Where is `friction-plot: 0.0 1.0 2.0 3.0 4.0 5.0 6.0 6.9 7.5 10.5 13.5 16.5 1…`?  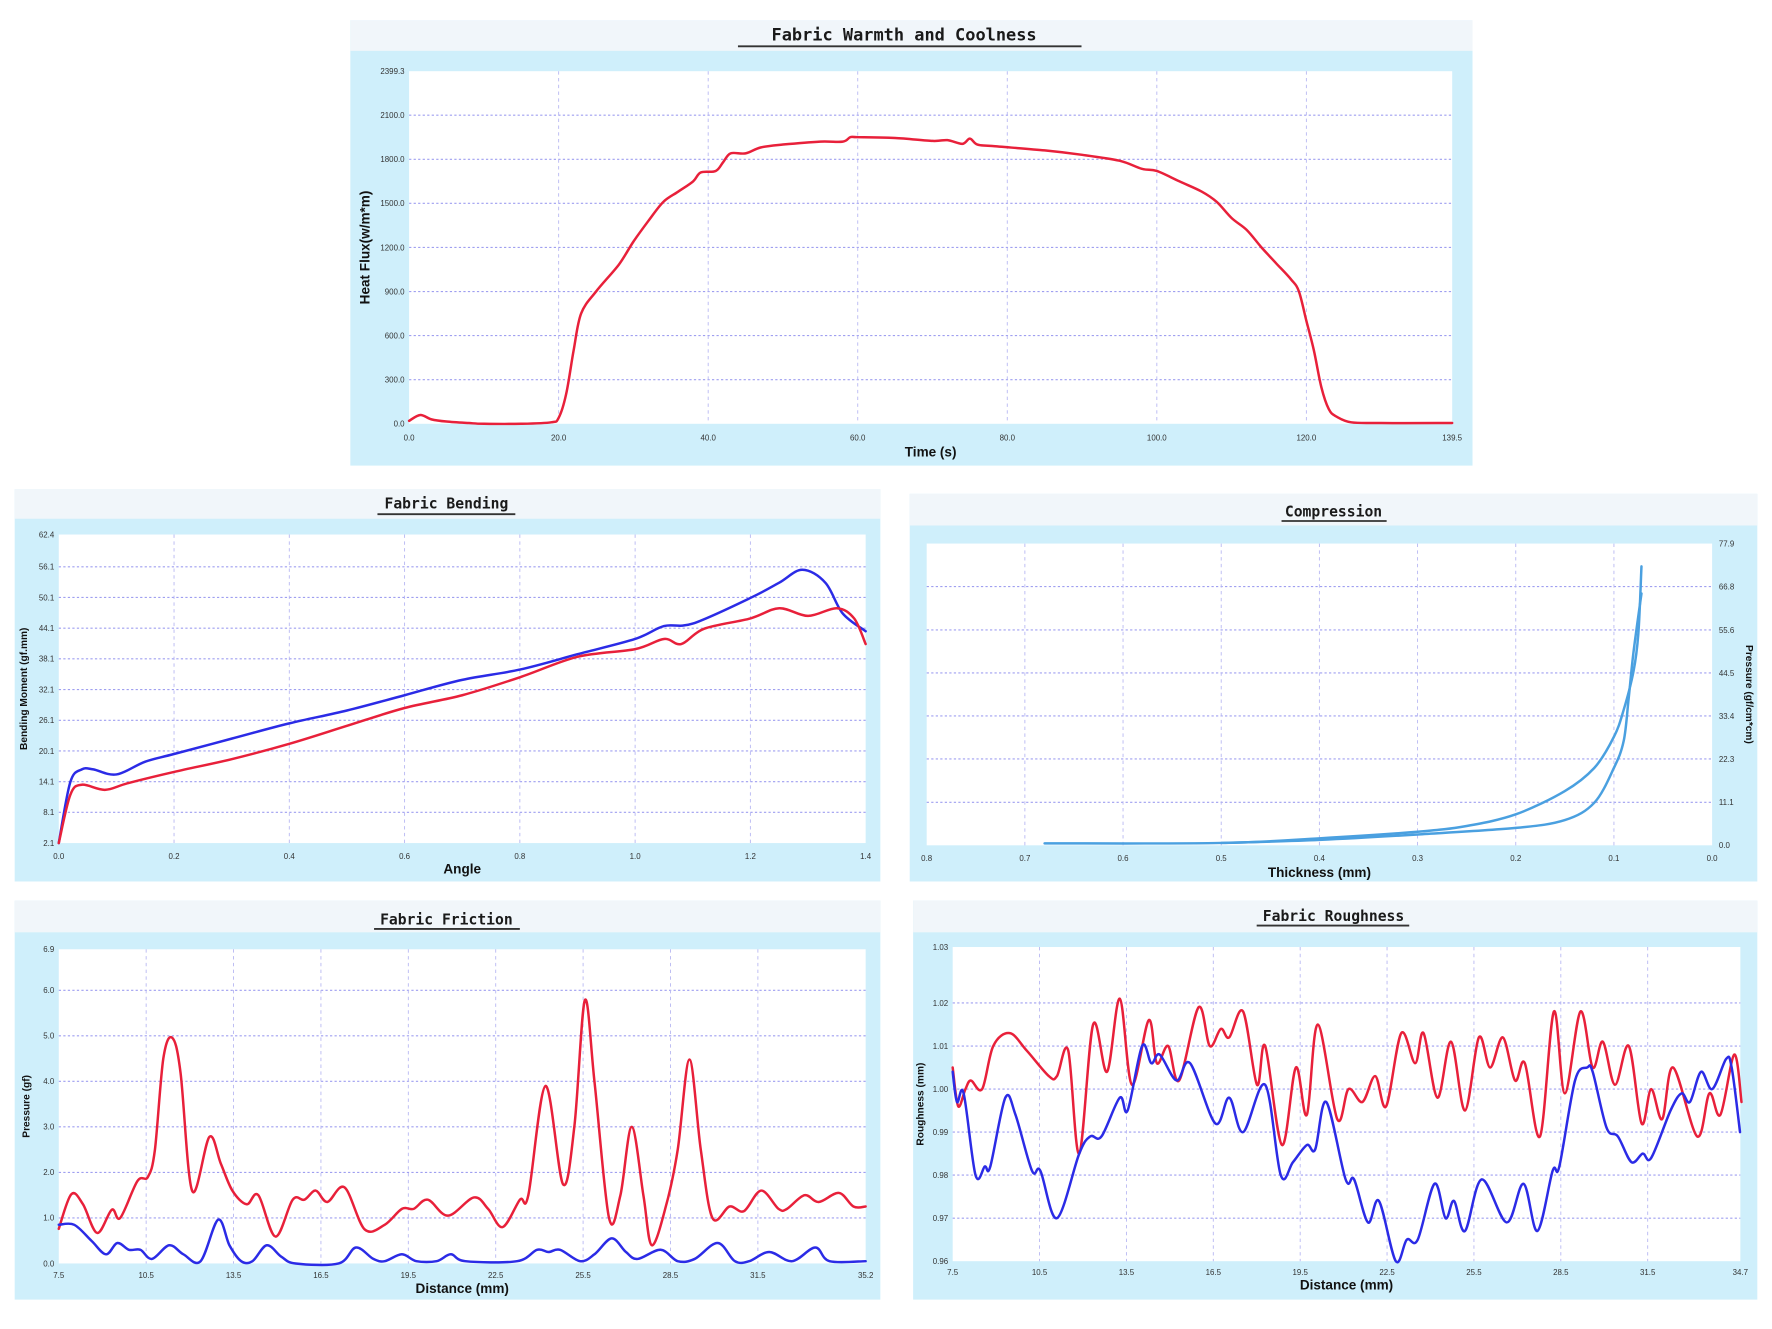 friction-plot: 0.0 1.0 2.0 3.0 4.0 5.0 6.0 6.9 7.5 10.5 13.5 16.5 1… is located at coordinates (447, 1120).